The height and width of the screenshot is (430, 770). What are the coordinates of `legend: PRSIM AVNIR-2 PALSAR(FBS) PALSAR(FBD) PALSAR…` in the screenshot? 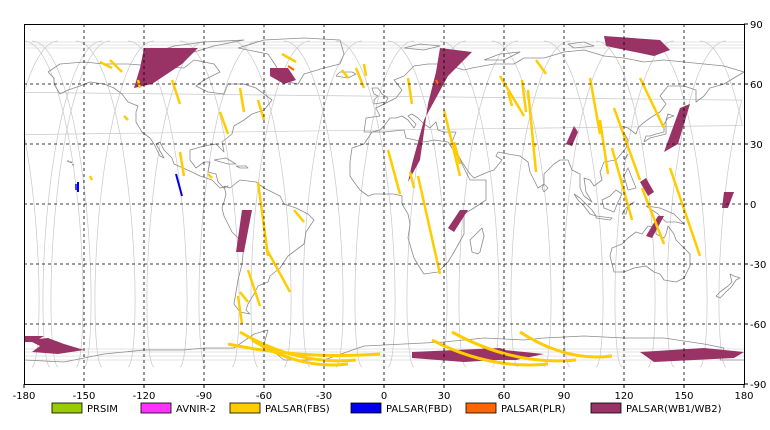 It's located at (386, 408).